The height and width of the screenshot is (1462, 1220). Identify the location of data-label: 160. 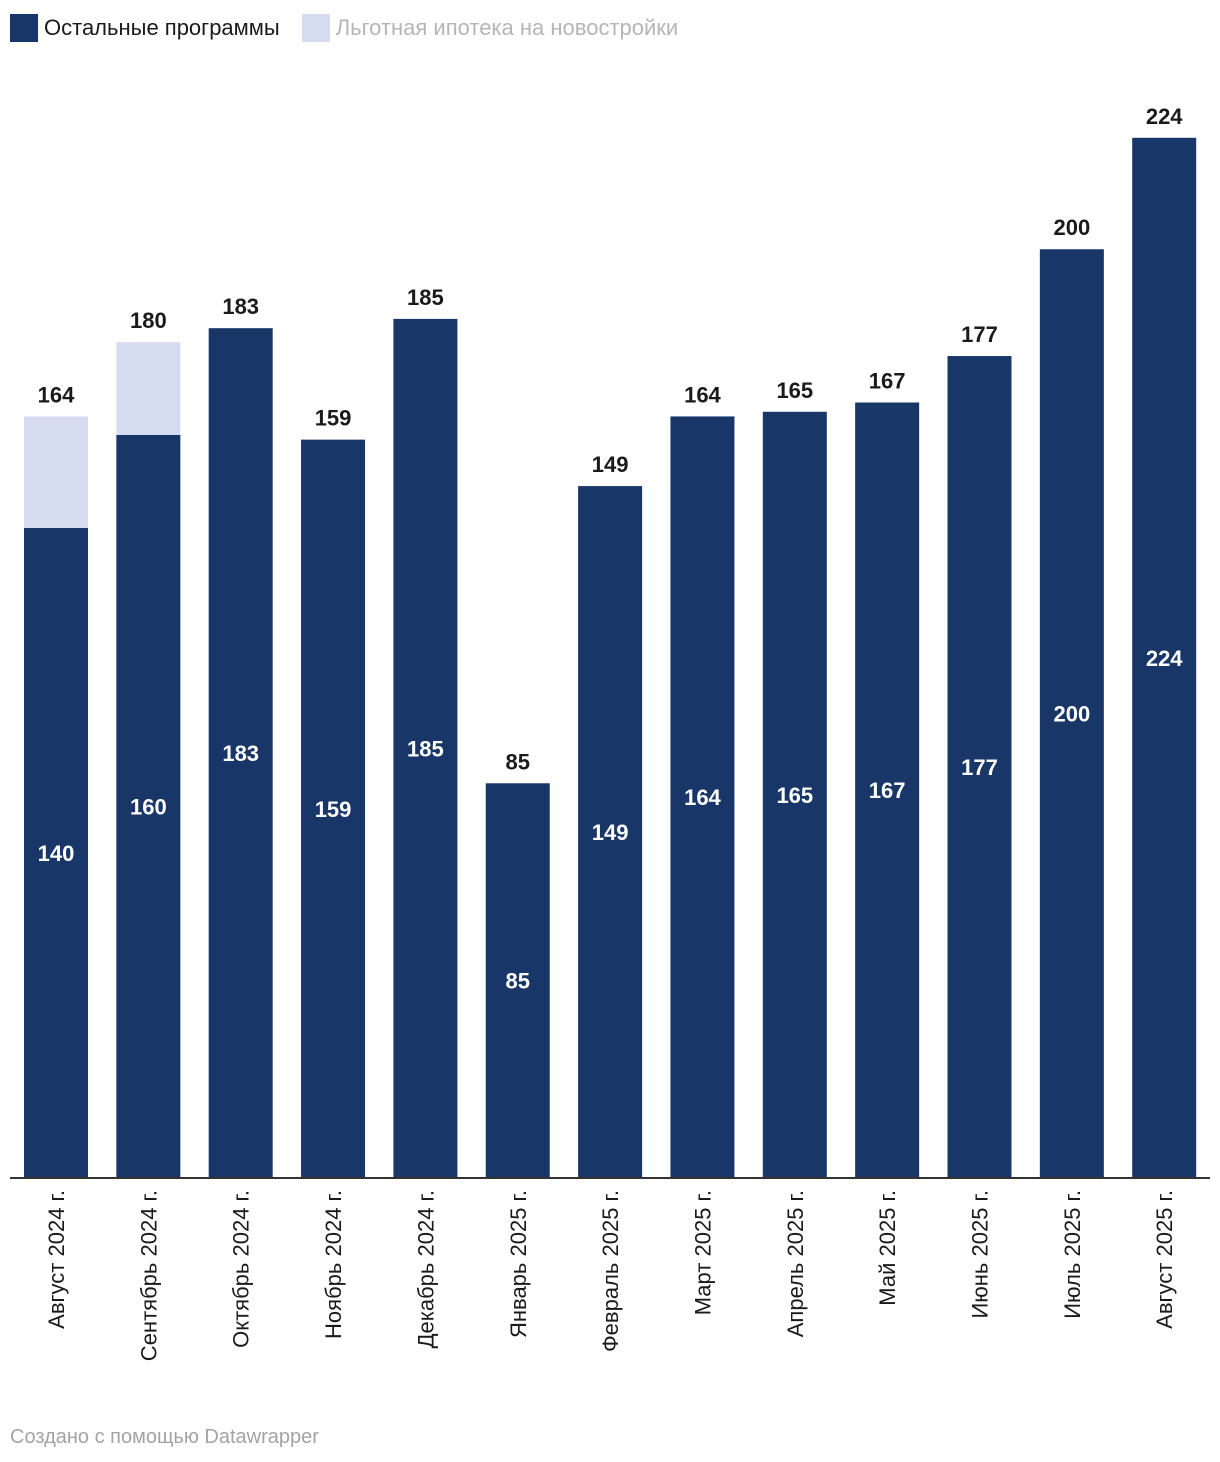
(148, 806).